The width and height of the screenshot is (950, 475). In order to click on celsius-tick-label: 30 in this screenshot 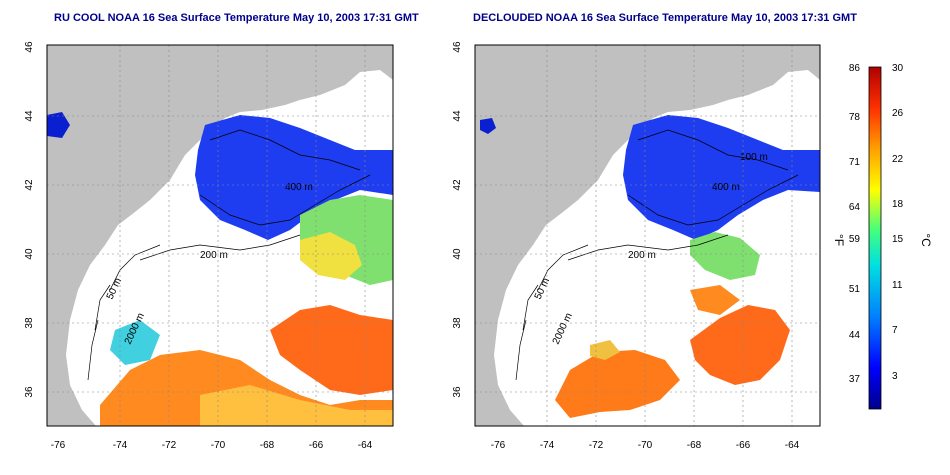, I will do `click(898, 68)`.